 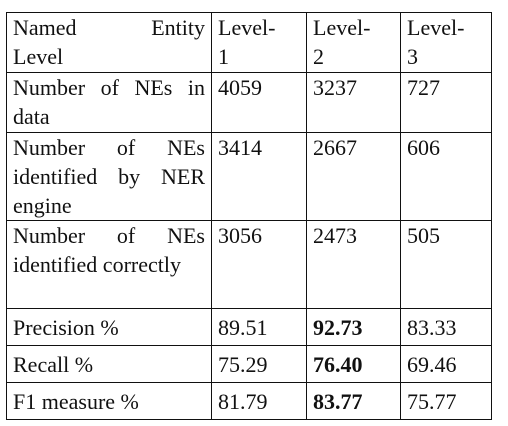 What do you see at coordinates (178, 27) in the screenshot?
I see `header-label-word-entity: Entity` at bounding box center [178, 27].